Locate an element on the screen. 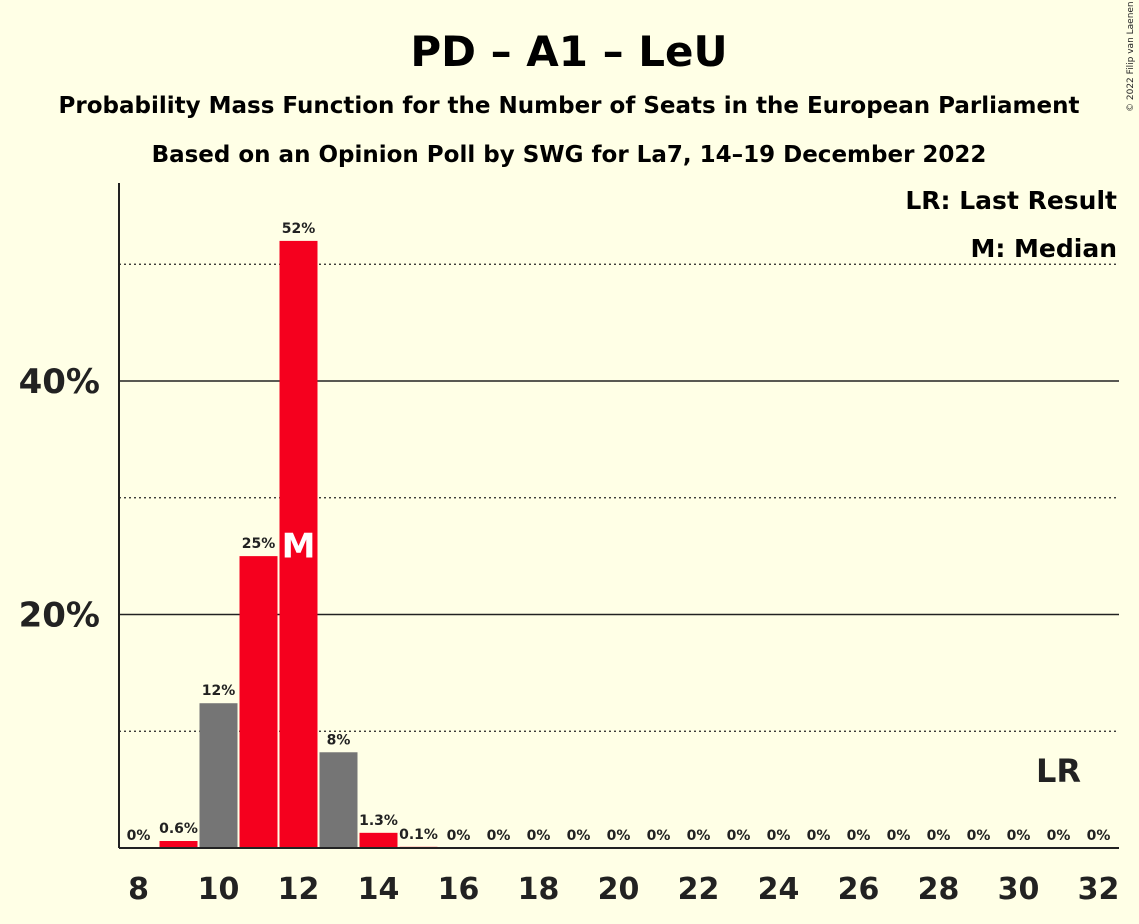 This screenshot has height=924, width=1139. x-tick-label-16: 16 is located at coordinates (459, 889).